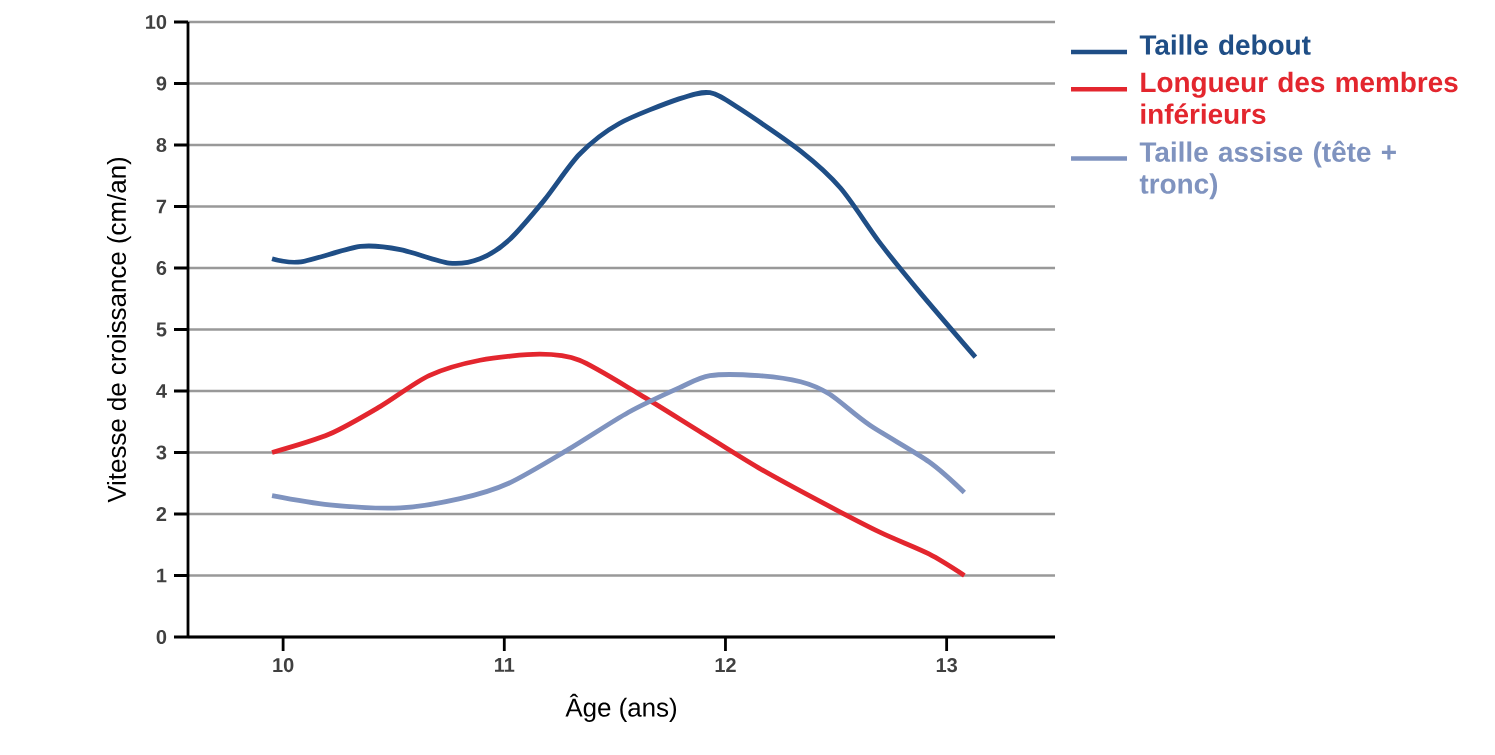 This screenshot has width=1495, height=755. I want to click on y-axis-title: Vitesse de croissance (cm/an), so click(119, 330).